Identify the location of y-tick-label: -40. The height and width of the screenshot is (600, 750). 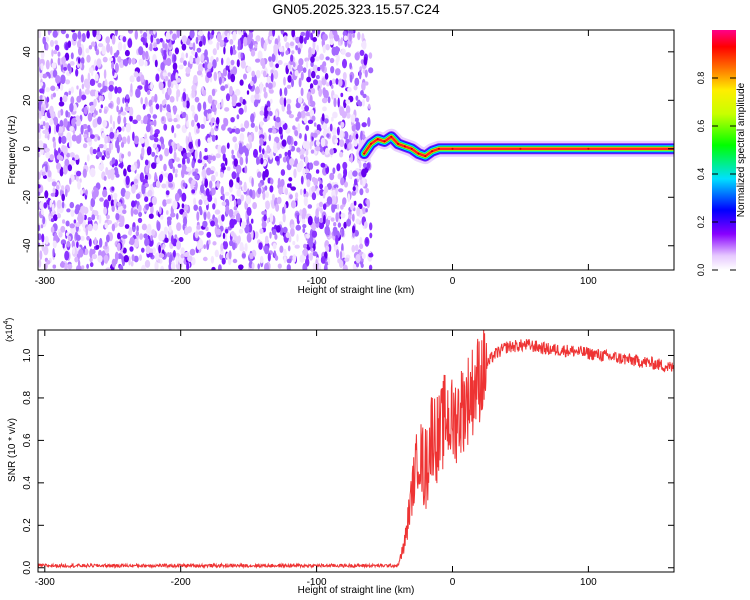
(27, 245).